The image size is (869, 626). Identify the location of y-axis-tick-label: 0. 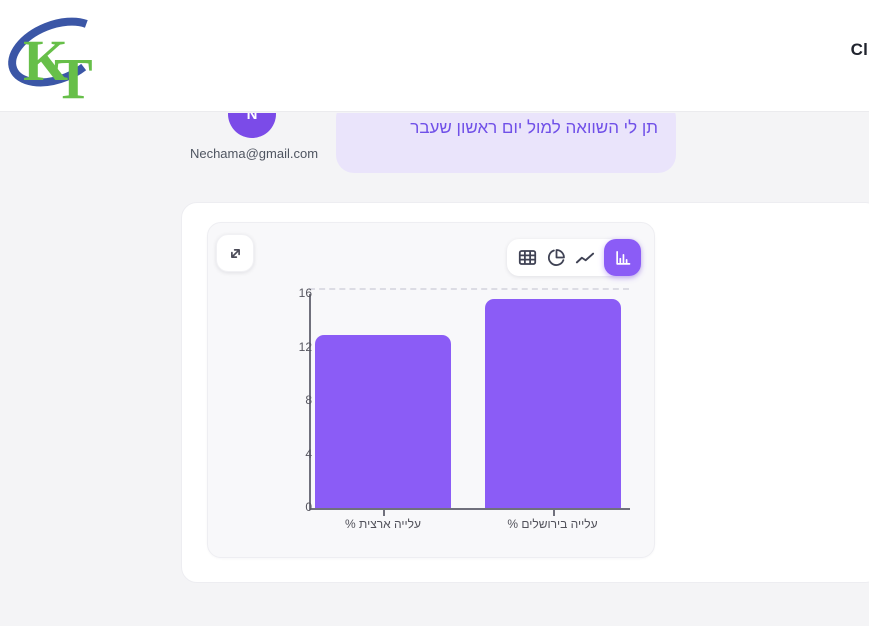
(308, 507).